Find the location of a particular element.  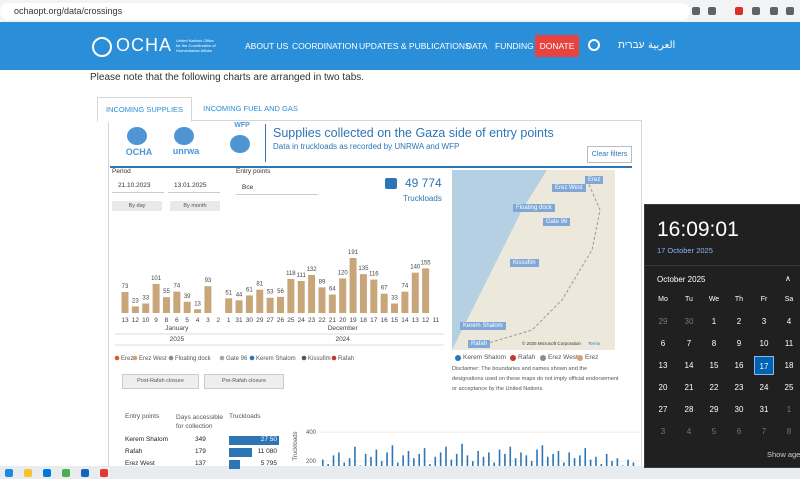

table-header: Entry points is located at coordinates (142, 416).